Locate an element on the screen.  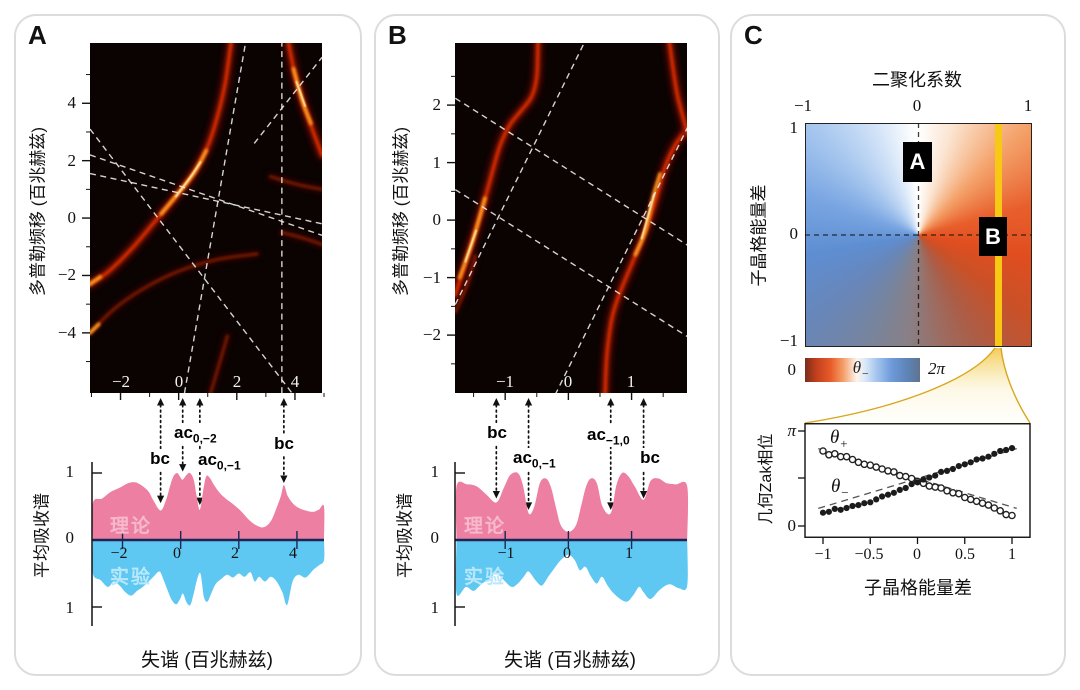
scatter-xlabel: 子晶格能量差 is located at coordinates (918, 588).